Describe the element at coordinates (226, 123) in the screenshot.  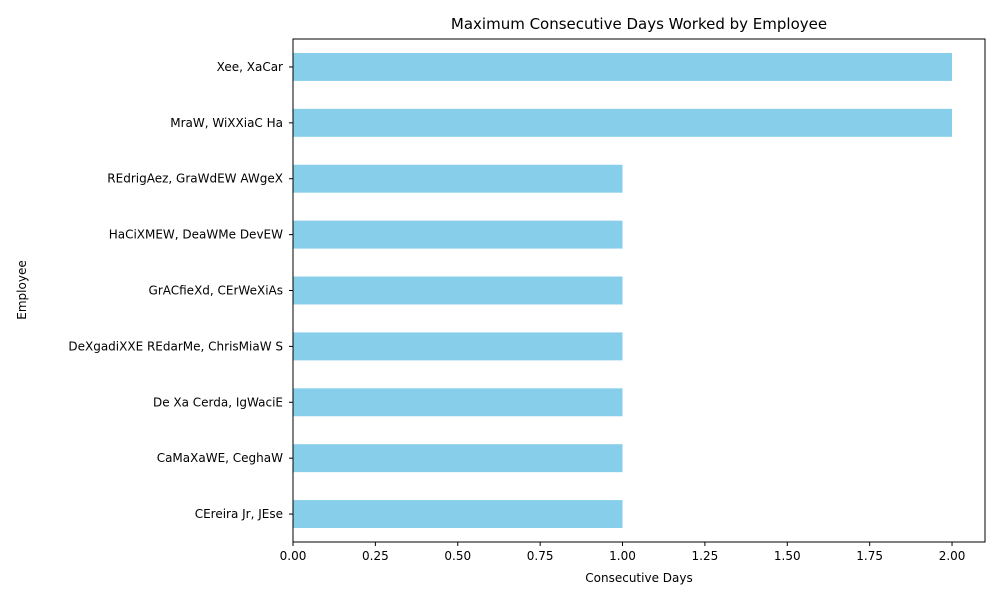
I see `y-tick-label: MraW, WiXXiaC Ha` at that location.